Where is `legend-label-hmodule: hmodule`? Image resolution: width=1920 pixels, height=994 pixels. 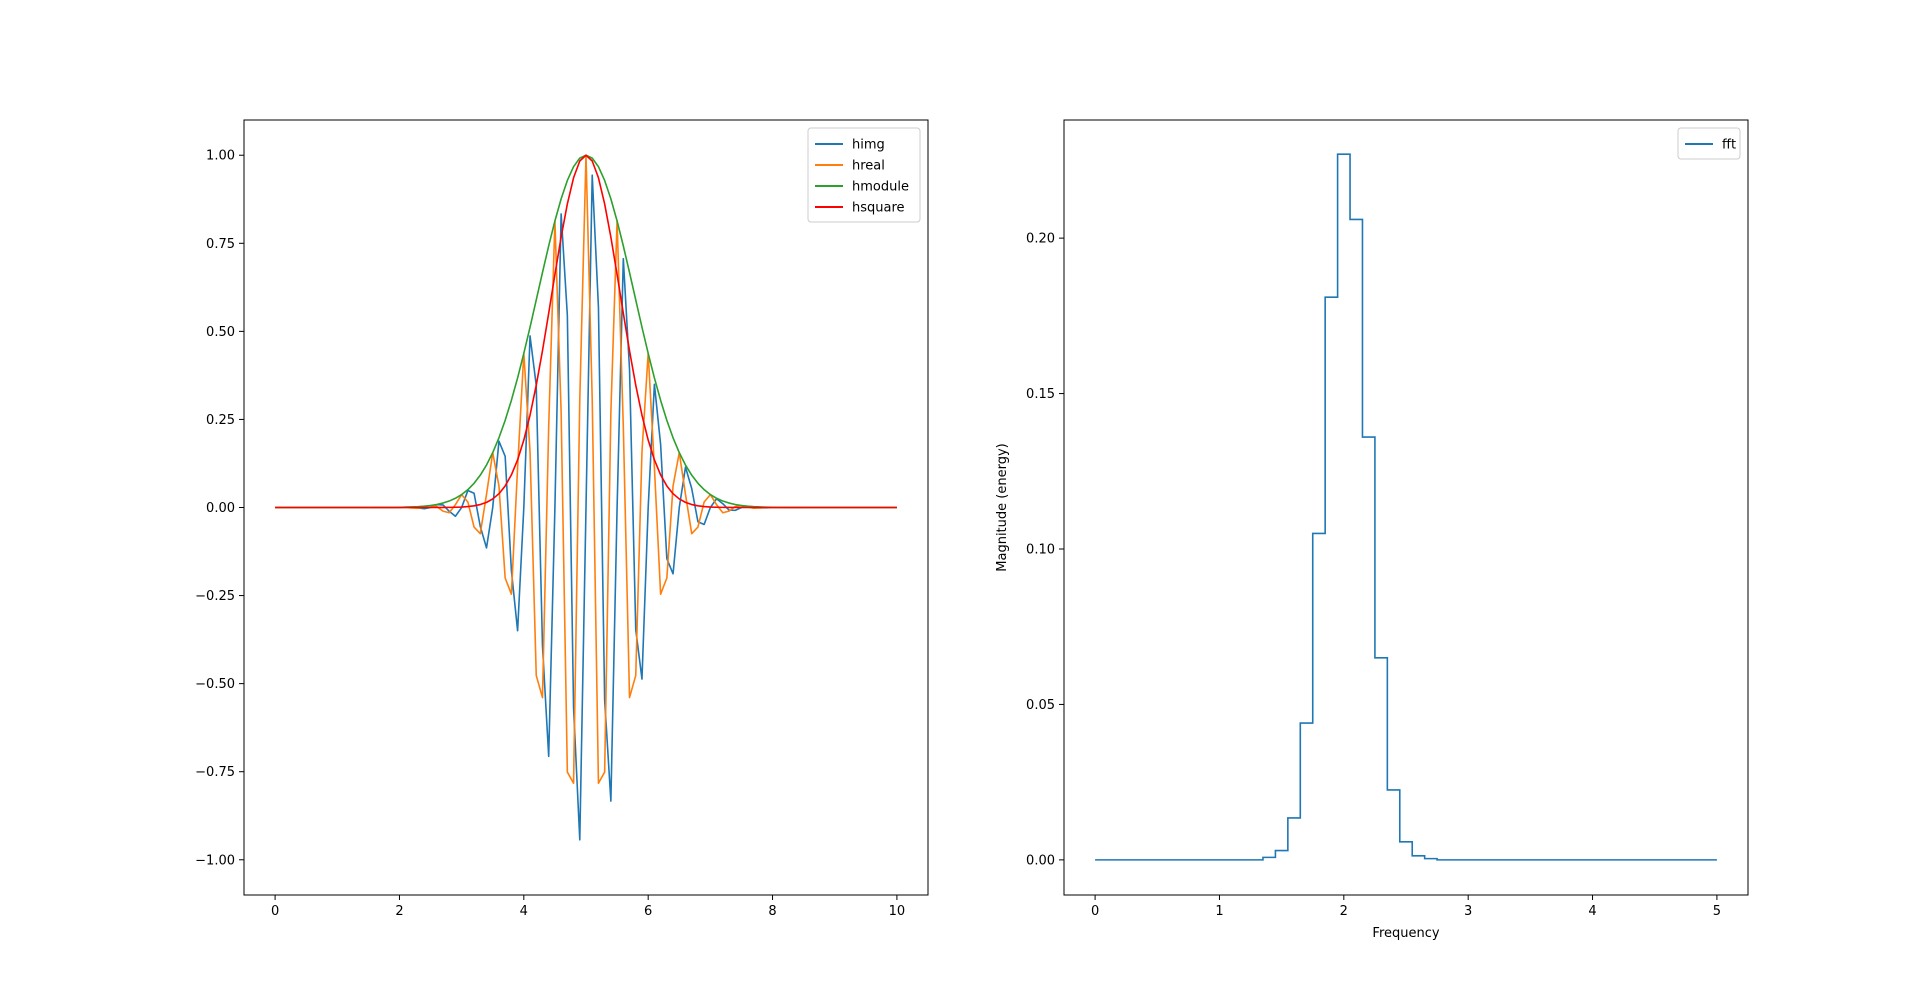 legend-label-hmodule: hmodule is located at coordinates (880, 187).